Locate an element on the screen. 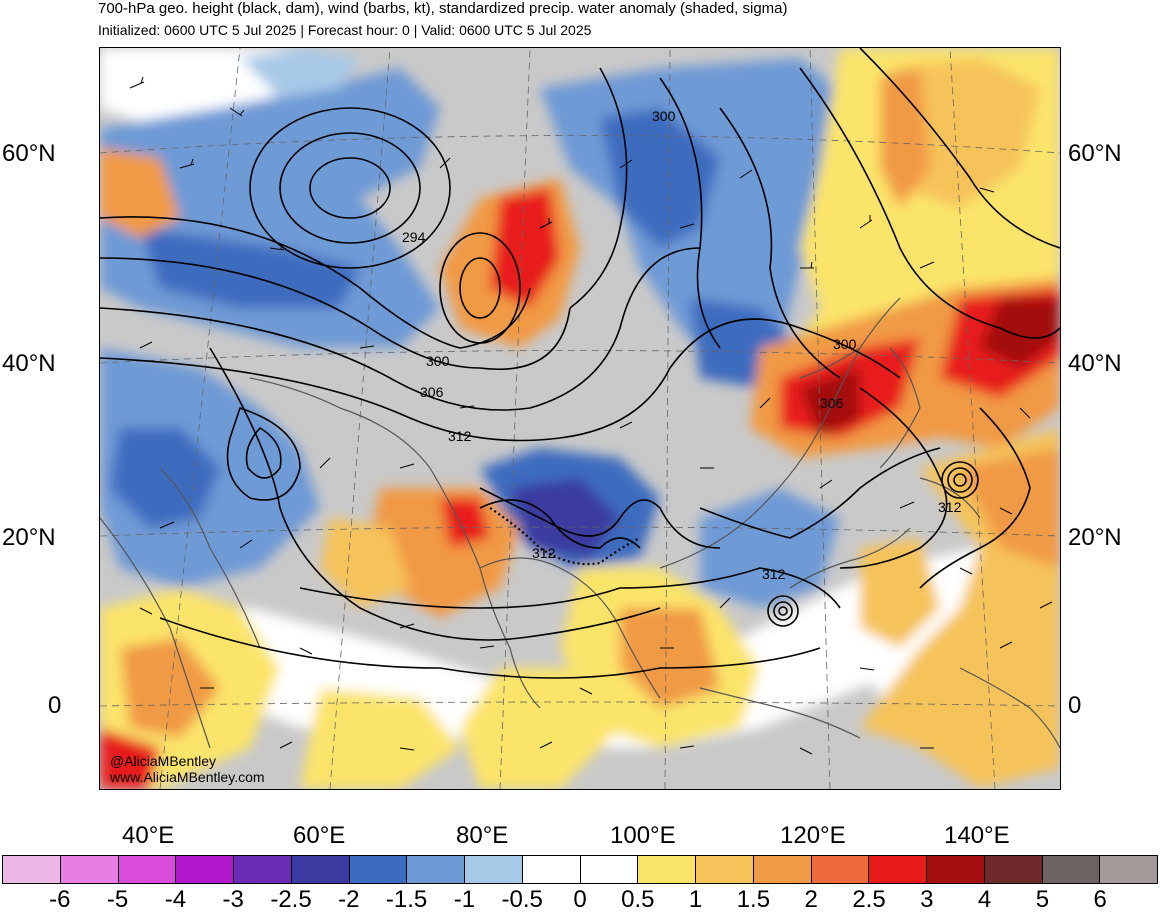 This screenshot has width=1160, height=914. lat-label-right: 20°N is located at coordinates (1095, 537).